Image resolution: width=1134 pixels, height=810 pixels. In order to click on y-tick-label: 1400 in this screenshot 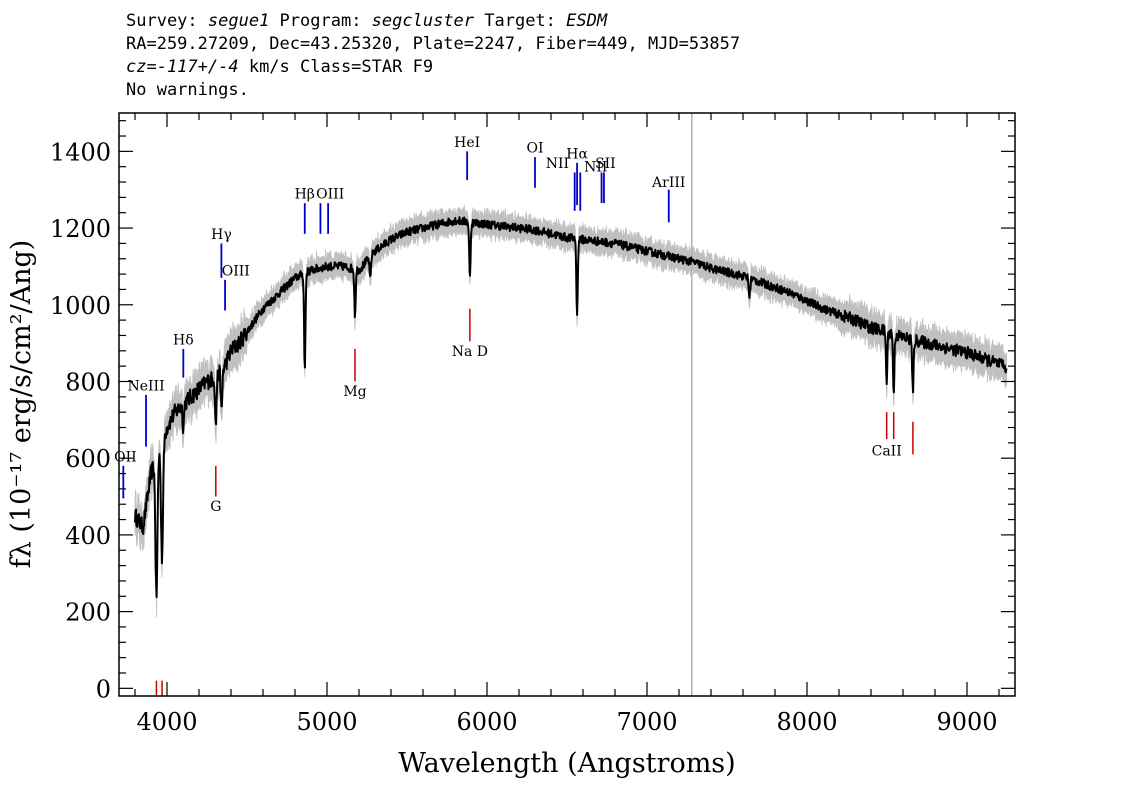, I will do `click(80, 152)`.